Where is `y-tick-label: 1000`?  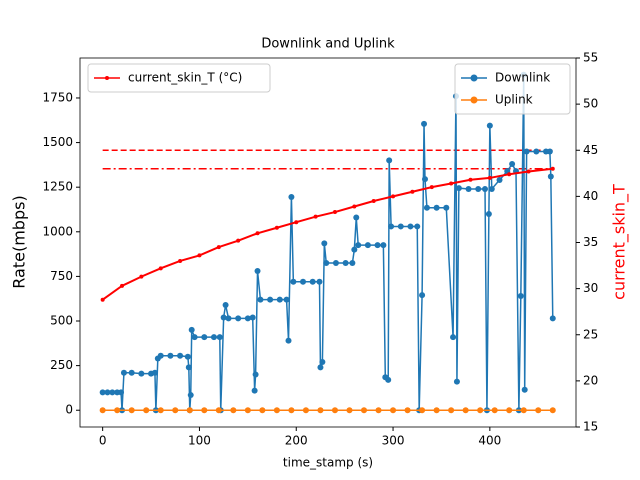
y-tick-label: 1000 is located at coordinates (57, 231).